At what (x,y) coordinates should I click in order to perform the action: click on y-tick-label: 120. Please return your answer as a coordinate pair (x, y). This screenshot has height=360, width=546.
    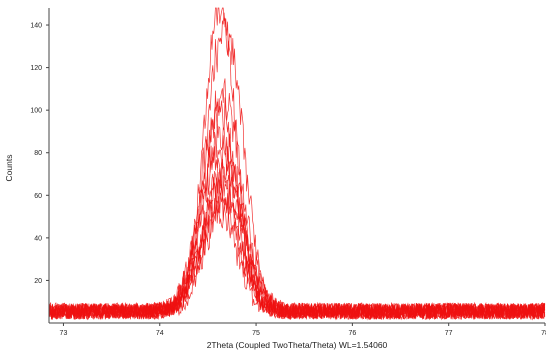
    Looking at the image, I should click on (36, 68).